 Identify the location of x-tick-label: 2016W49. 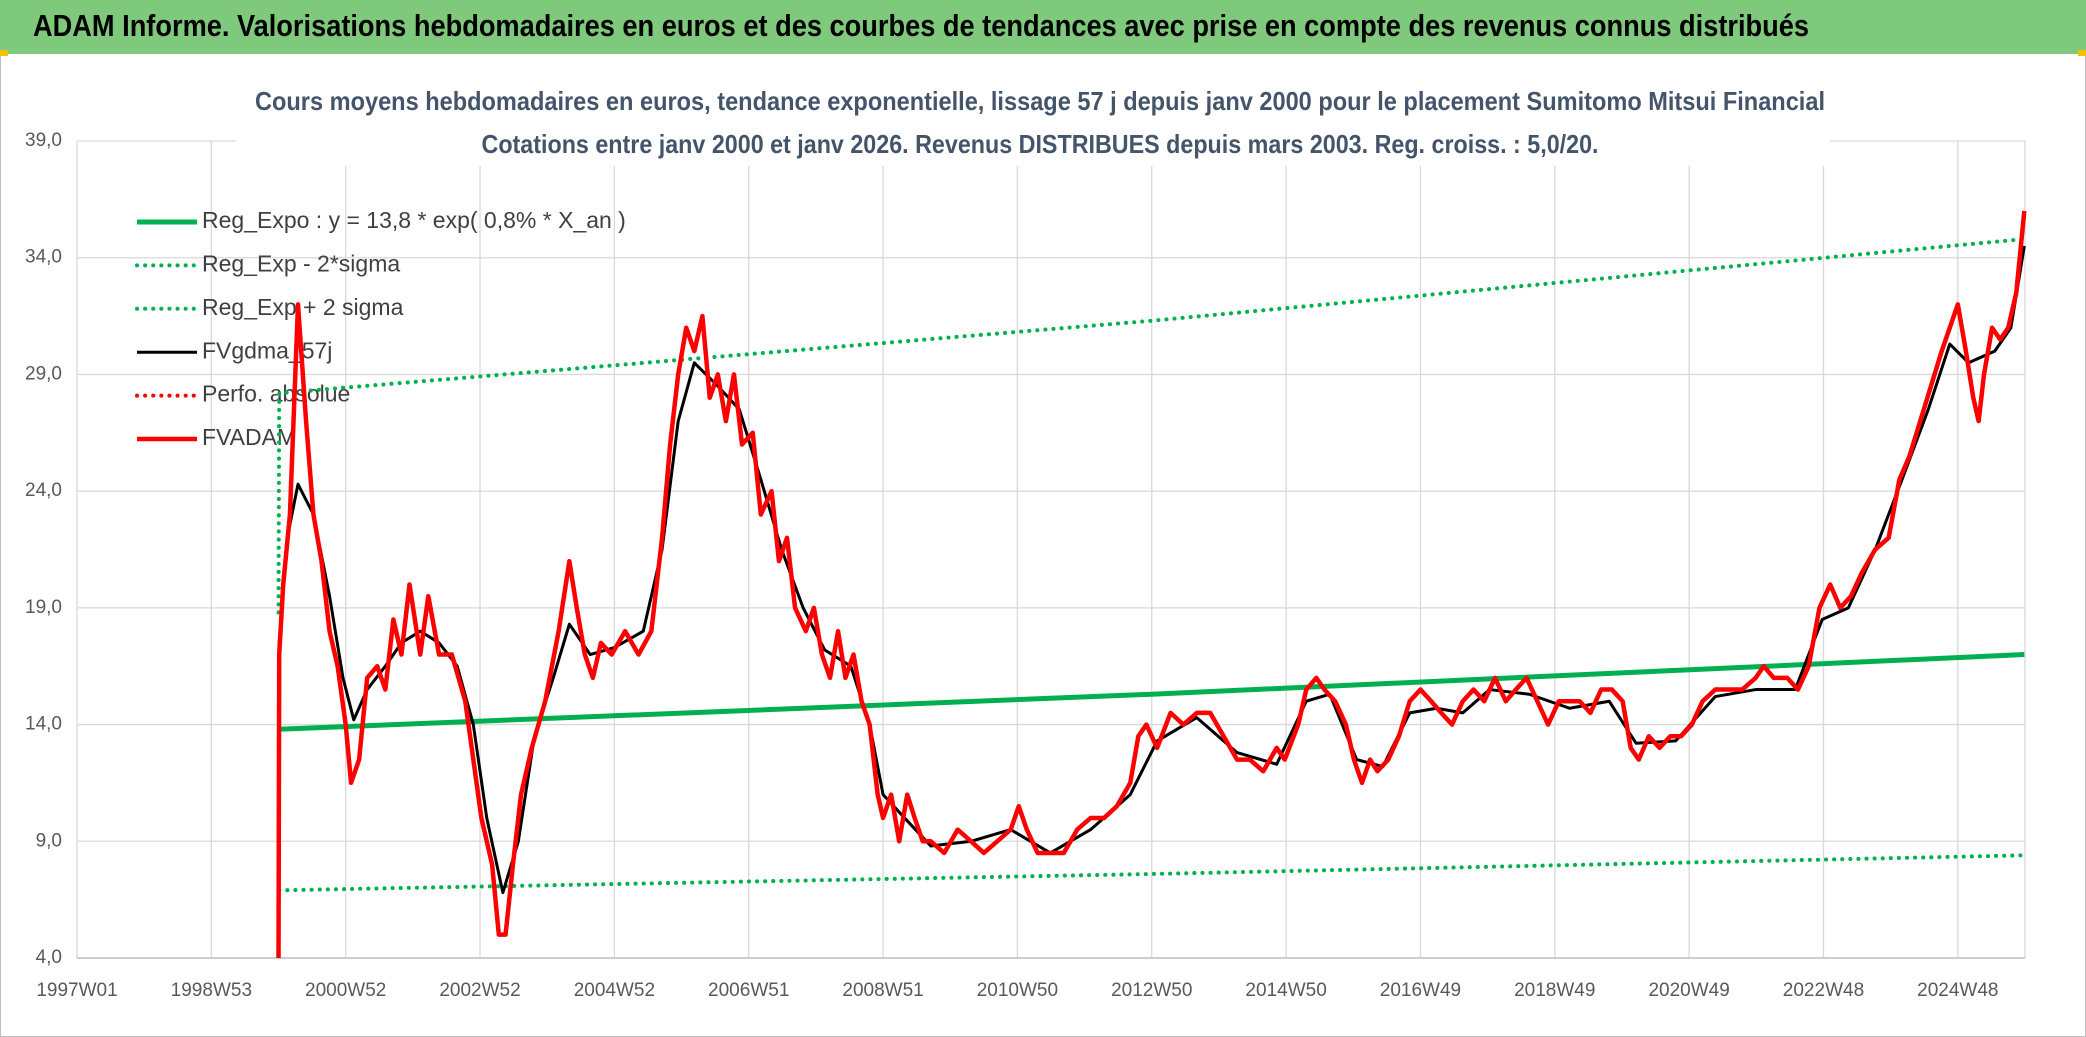
(1420, 990).